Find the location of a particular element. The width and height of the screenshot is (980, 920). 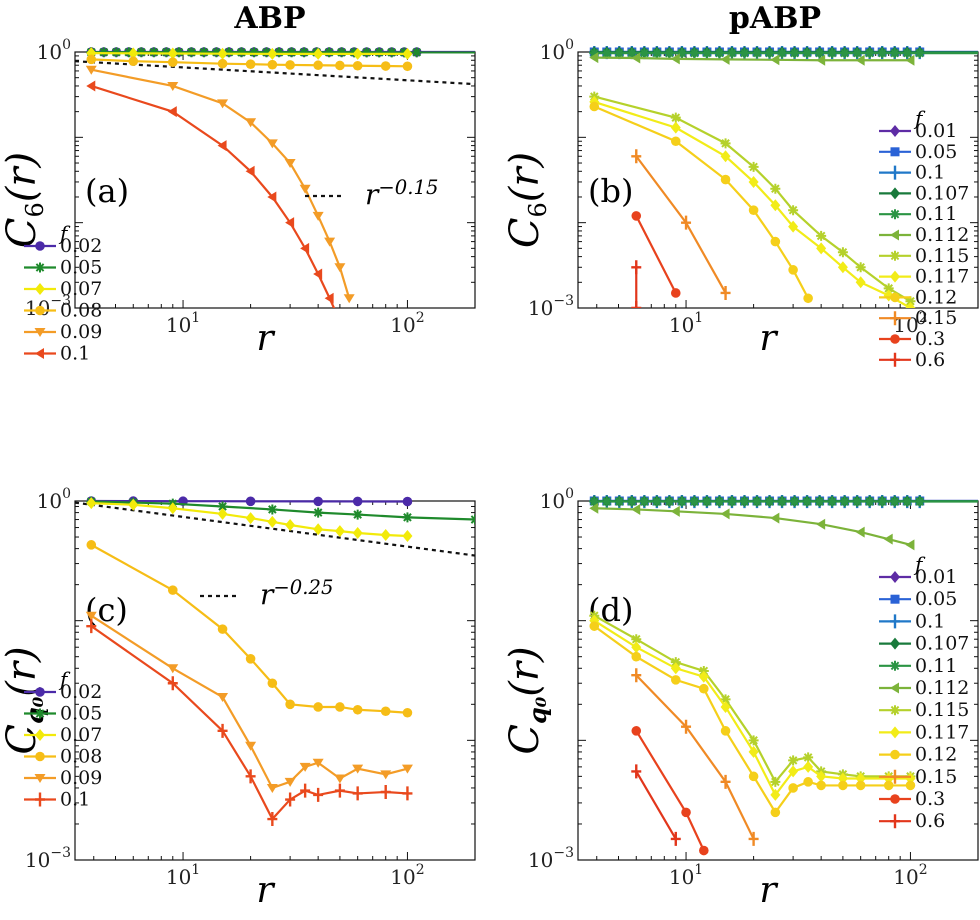

series-0.12 is located at coordinates (701, 202).